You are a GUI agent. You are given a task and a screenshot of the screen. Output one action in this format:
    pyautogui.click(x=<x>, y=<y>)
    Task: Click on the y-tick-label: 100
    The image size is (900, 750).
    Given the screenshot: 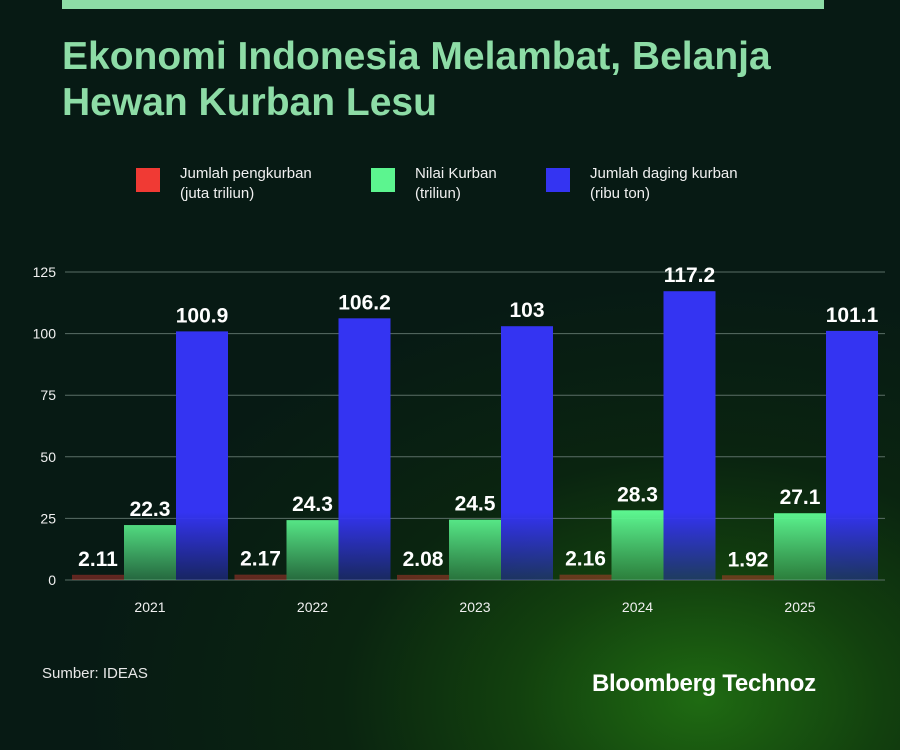 What is the action you would take?
    pyautogui.click(x=45, y=334)
    